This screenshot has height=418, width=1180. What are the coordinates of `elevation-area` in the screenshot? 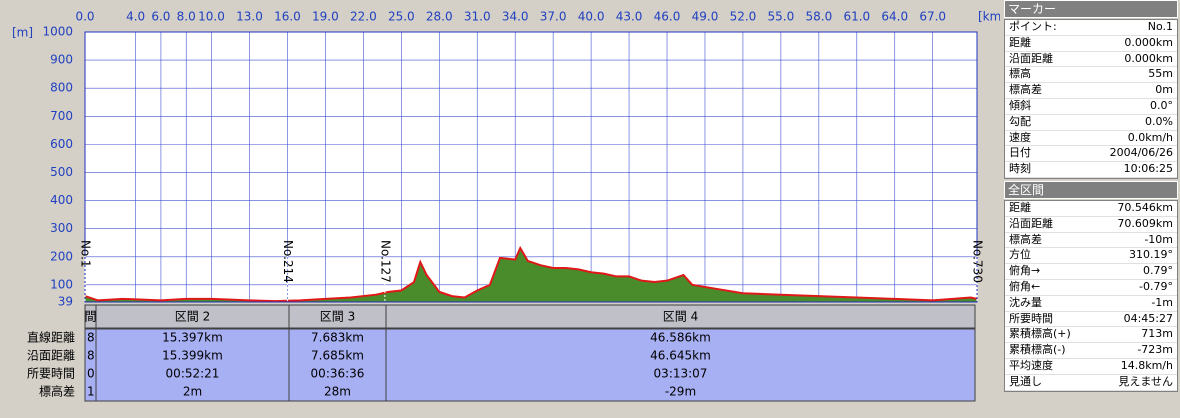 It's located at (531, 275).